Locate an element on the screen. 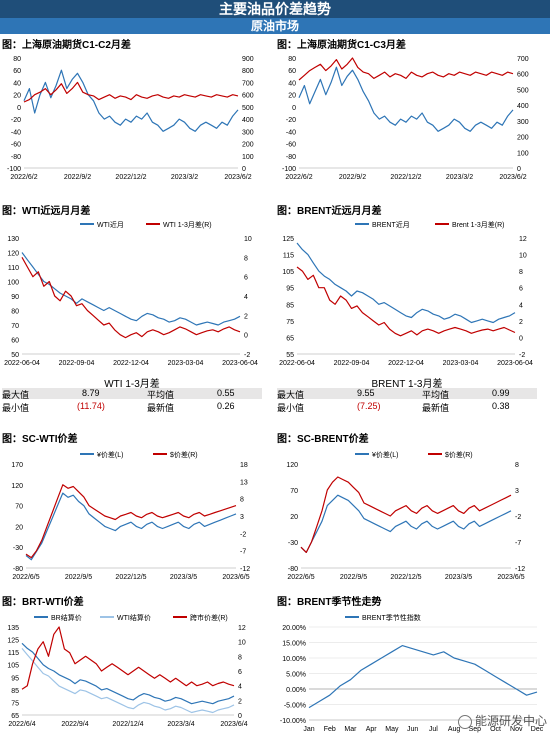 The width and height of the screenshot is (550, 747). y-tick-right: 200 is located at coordinates (523, 138).